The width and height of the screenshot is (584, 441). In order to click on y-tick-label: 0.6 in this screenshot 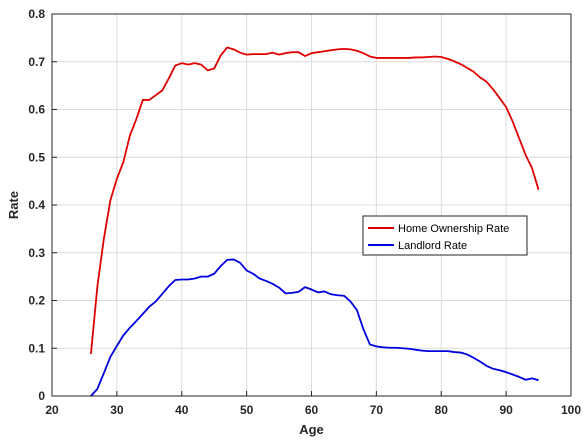, I will do `click(36, 110)`.